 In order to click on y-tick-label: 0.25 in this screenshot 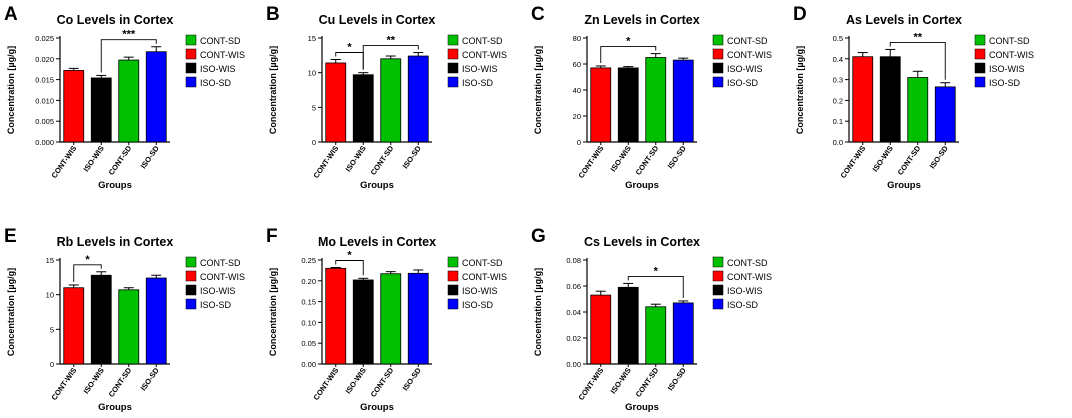, I will do `click(308, 260)`.